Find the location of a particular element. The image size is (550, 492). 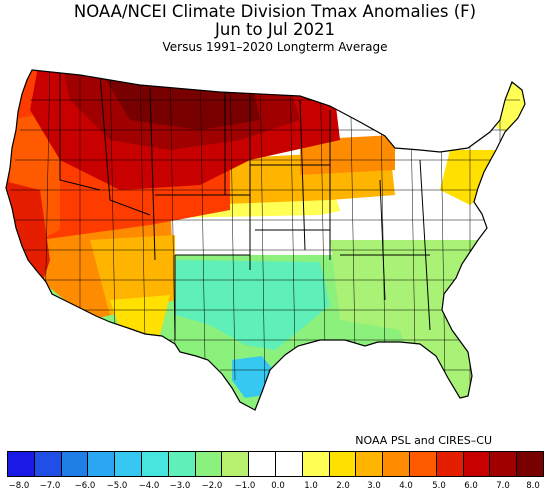

legend-tick-label: −7.0 is located at coordinates (50, 486).